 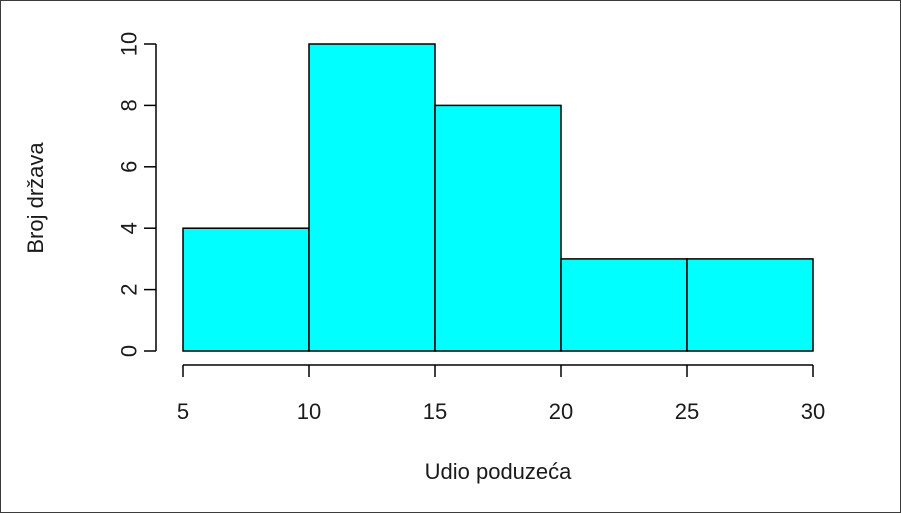 I want to click on y-tick-label: 8, so click(x=129, y=105).